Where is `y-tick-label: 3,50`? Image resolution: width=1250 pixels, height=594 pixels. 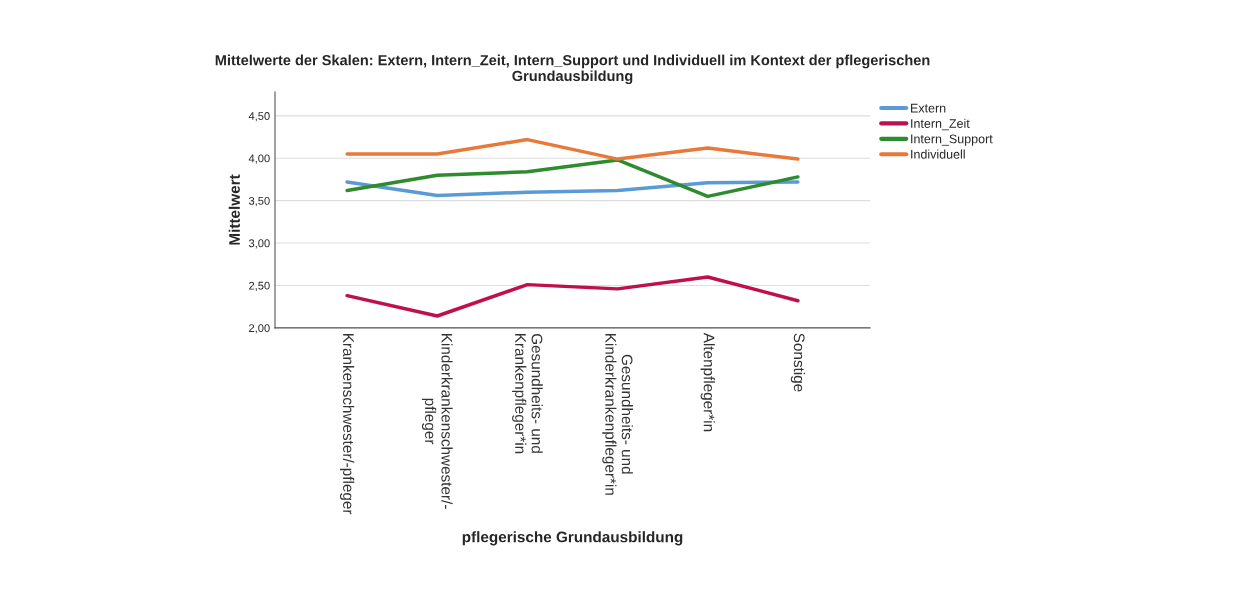 y-tick-label: 3,50 is located at coordinates (259, 201).